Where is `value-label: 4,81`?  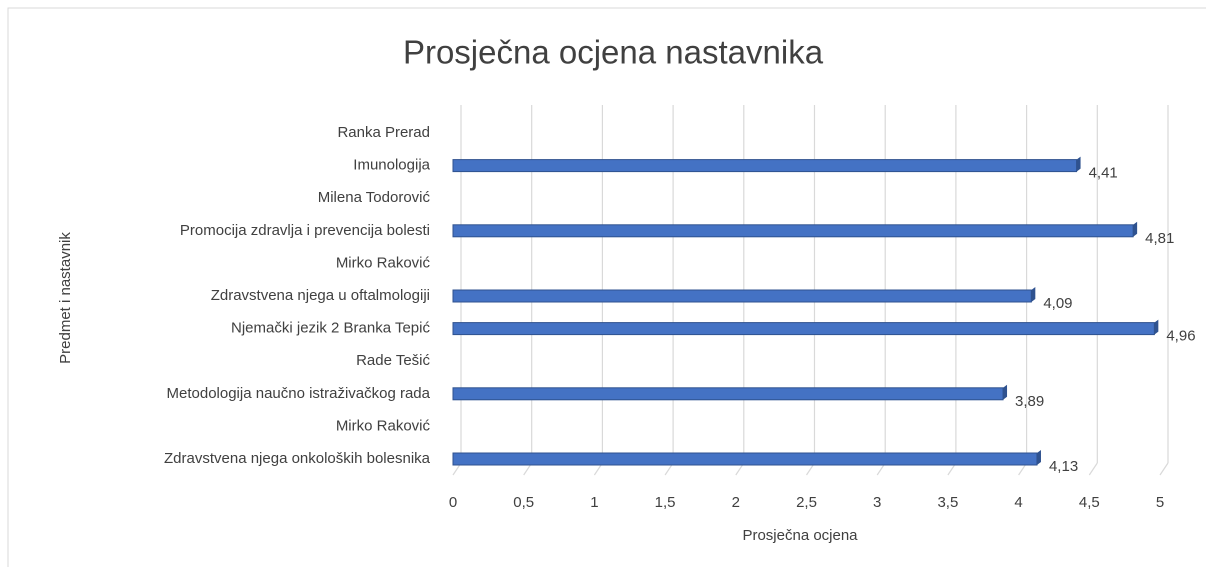 value-label: 4,81 is located at coordinates (1159, 238).